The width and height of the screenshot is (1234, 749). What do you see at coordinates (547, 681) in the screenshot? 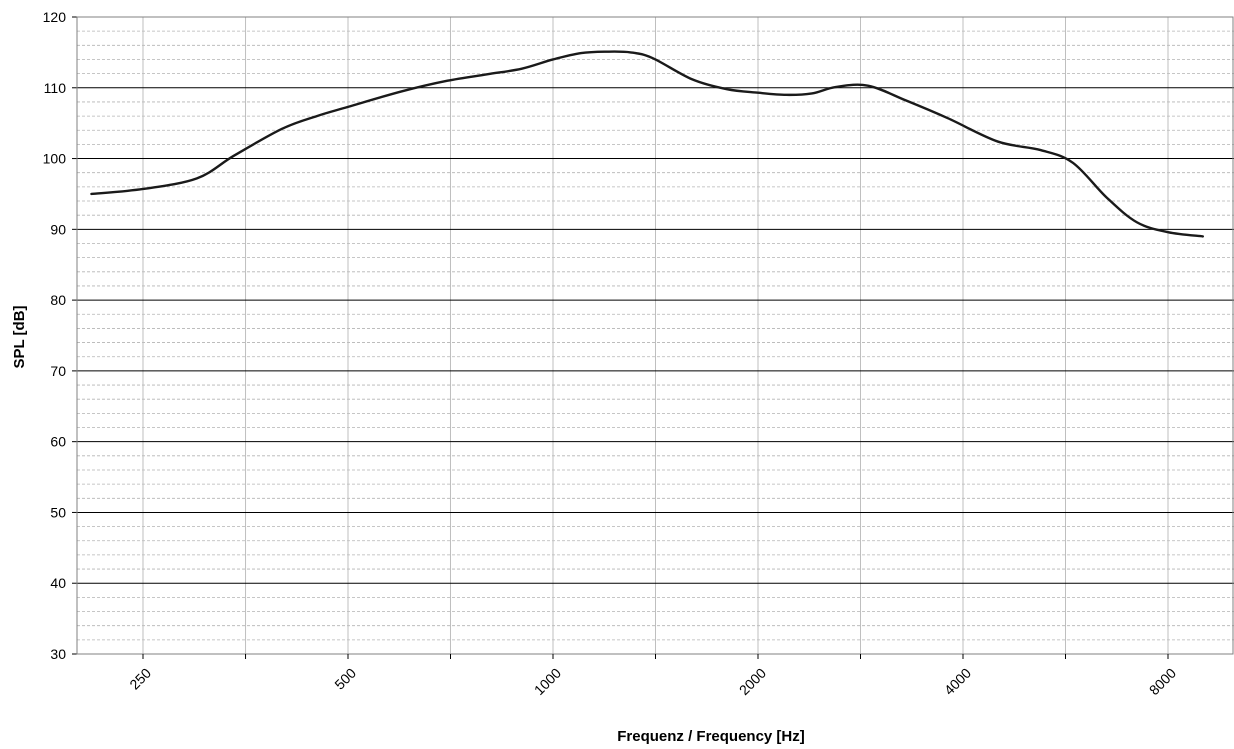
I see `x-tick-label: 1000` at bounding box center [547, 681].